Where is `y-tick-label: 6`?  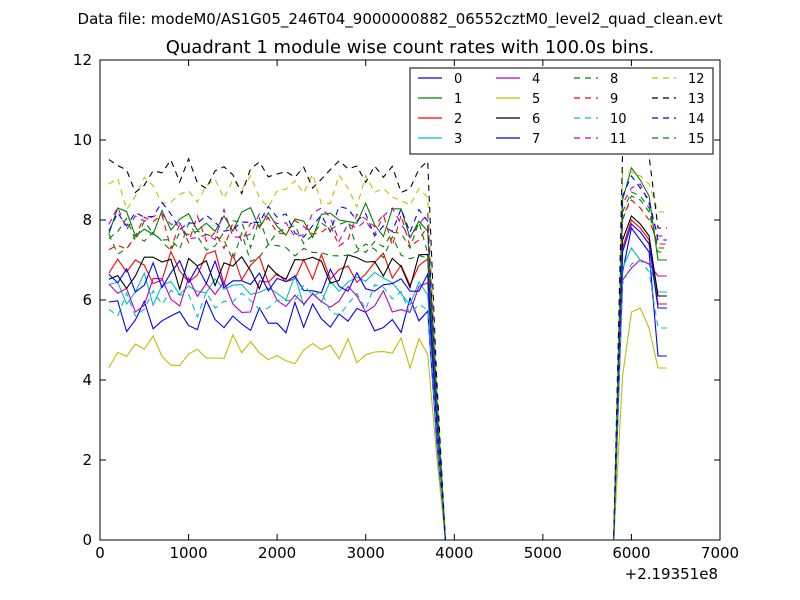
y-tick-label: 6 is located at coordinates (87, 300).